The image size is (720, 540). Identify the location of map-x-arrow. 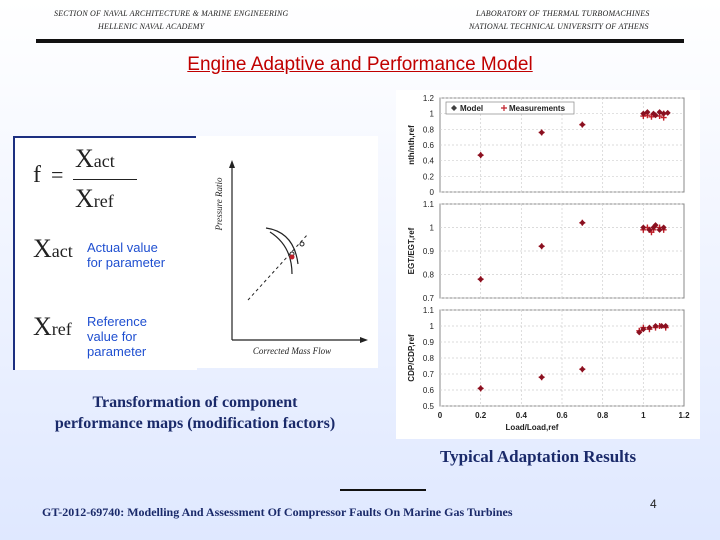
(364, 340).